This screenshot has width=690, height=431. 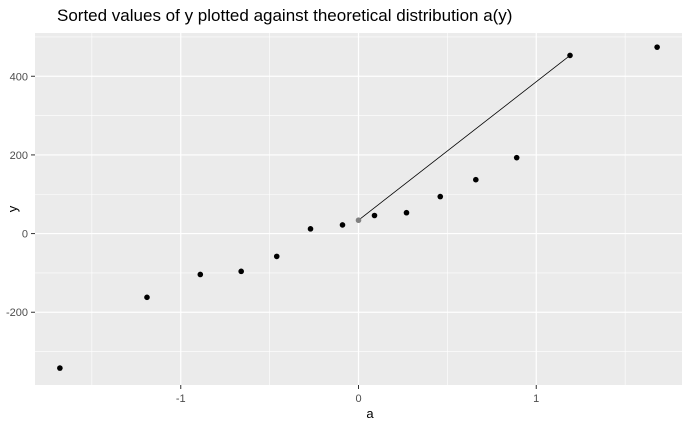 I want to click on y-tick-label: 400, so click(x=19, y=77).